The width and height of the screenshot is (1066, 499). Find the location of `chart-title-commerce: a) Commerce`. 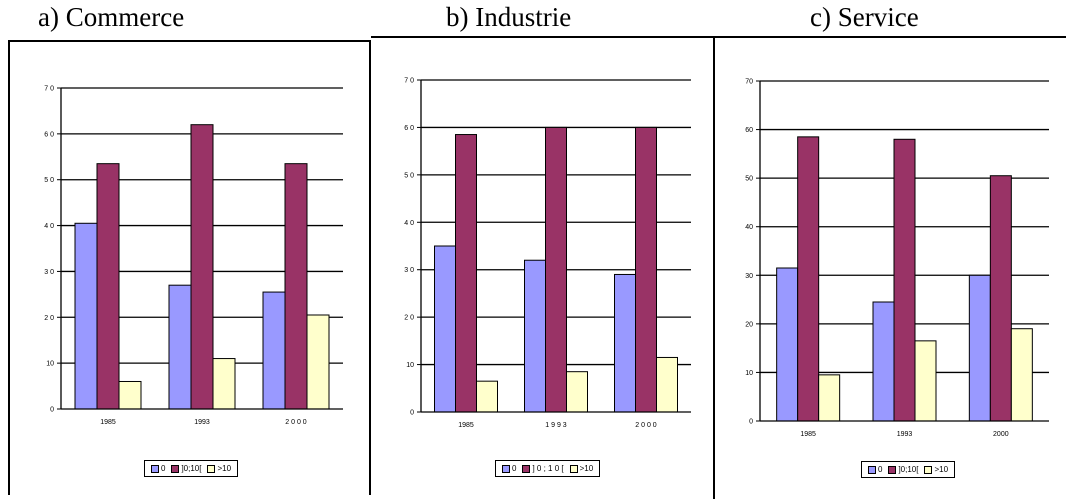

chart-title-commerce: a) Commerce is located at coordinates (111, 17).